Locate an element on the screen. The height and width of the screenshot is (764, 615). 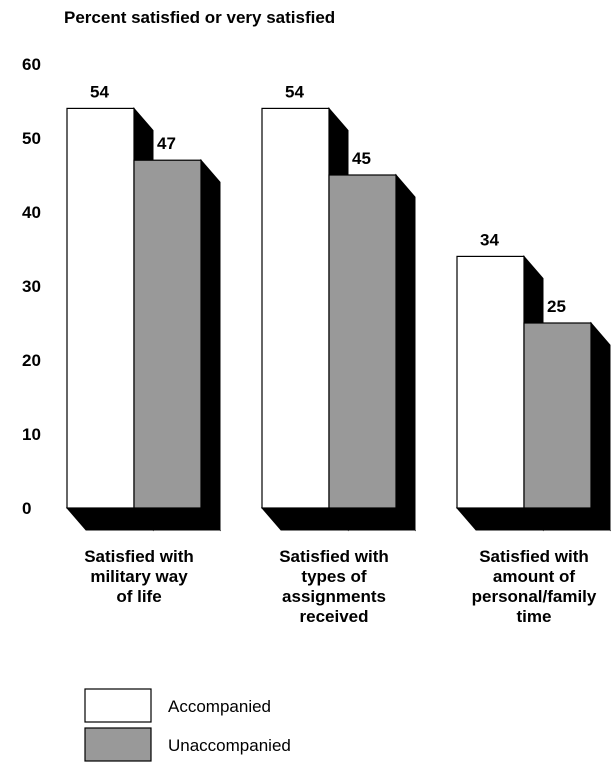
data-label: 34 is located at coordinates (489, 239).